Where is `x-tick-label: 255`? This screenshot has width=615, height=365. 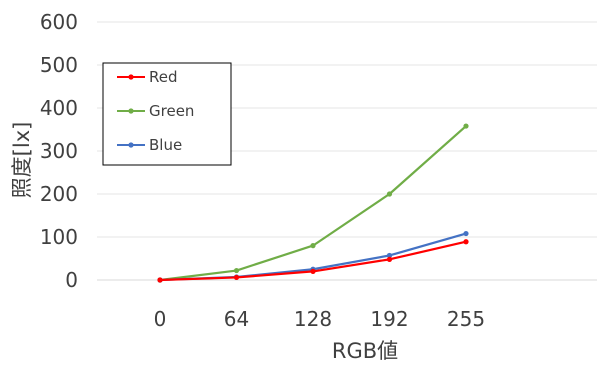 x-tick-label: 255 is located at coordinates (466, 319).